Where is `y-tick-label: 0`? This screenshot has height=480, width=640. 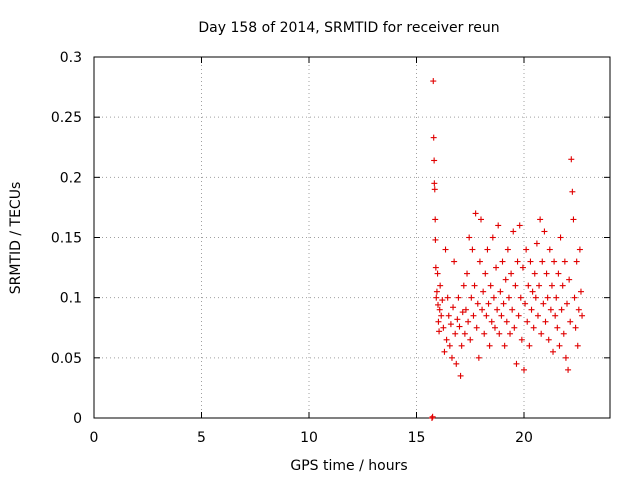 y-tick-label: 0 is located at coordinates (77, 419).